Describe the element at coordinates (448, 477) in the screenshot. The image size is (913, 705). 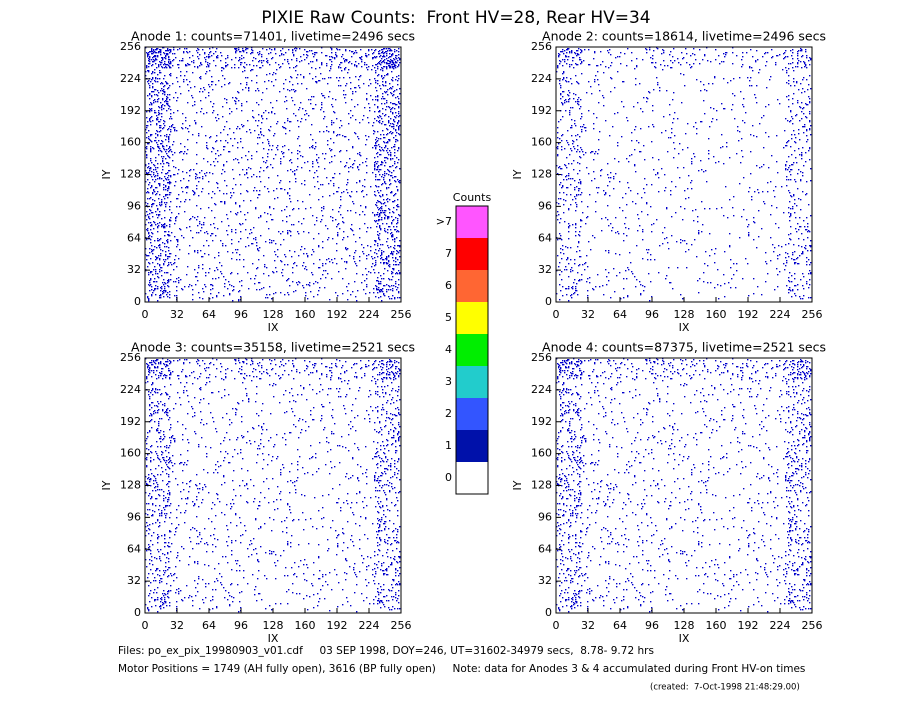
I see `colorbar-label: 0` at that location.